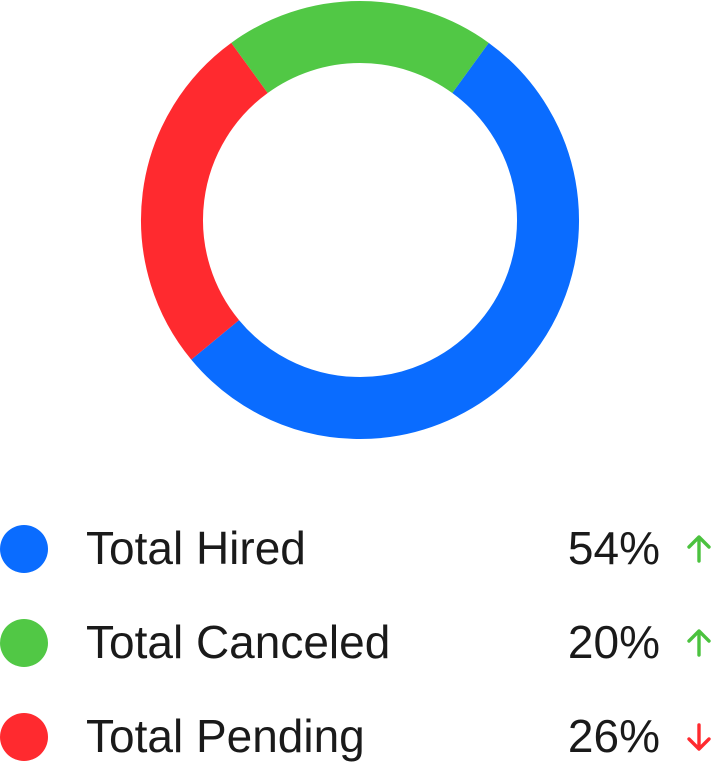 Image resolution: width=720 pixels, height=782 pixels. Describe the element at coordinates (613, 642) in the screenshot. I see `legend-value: 20%` at that location.